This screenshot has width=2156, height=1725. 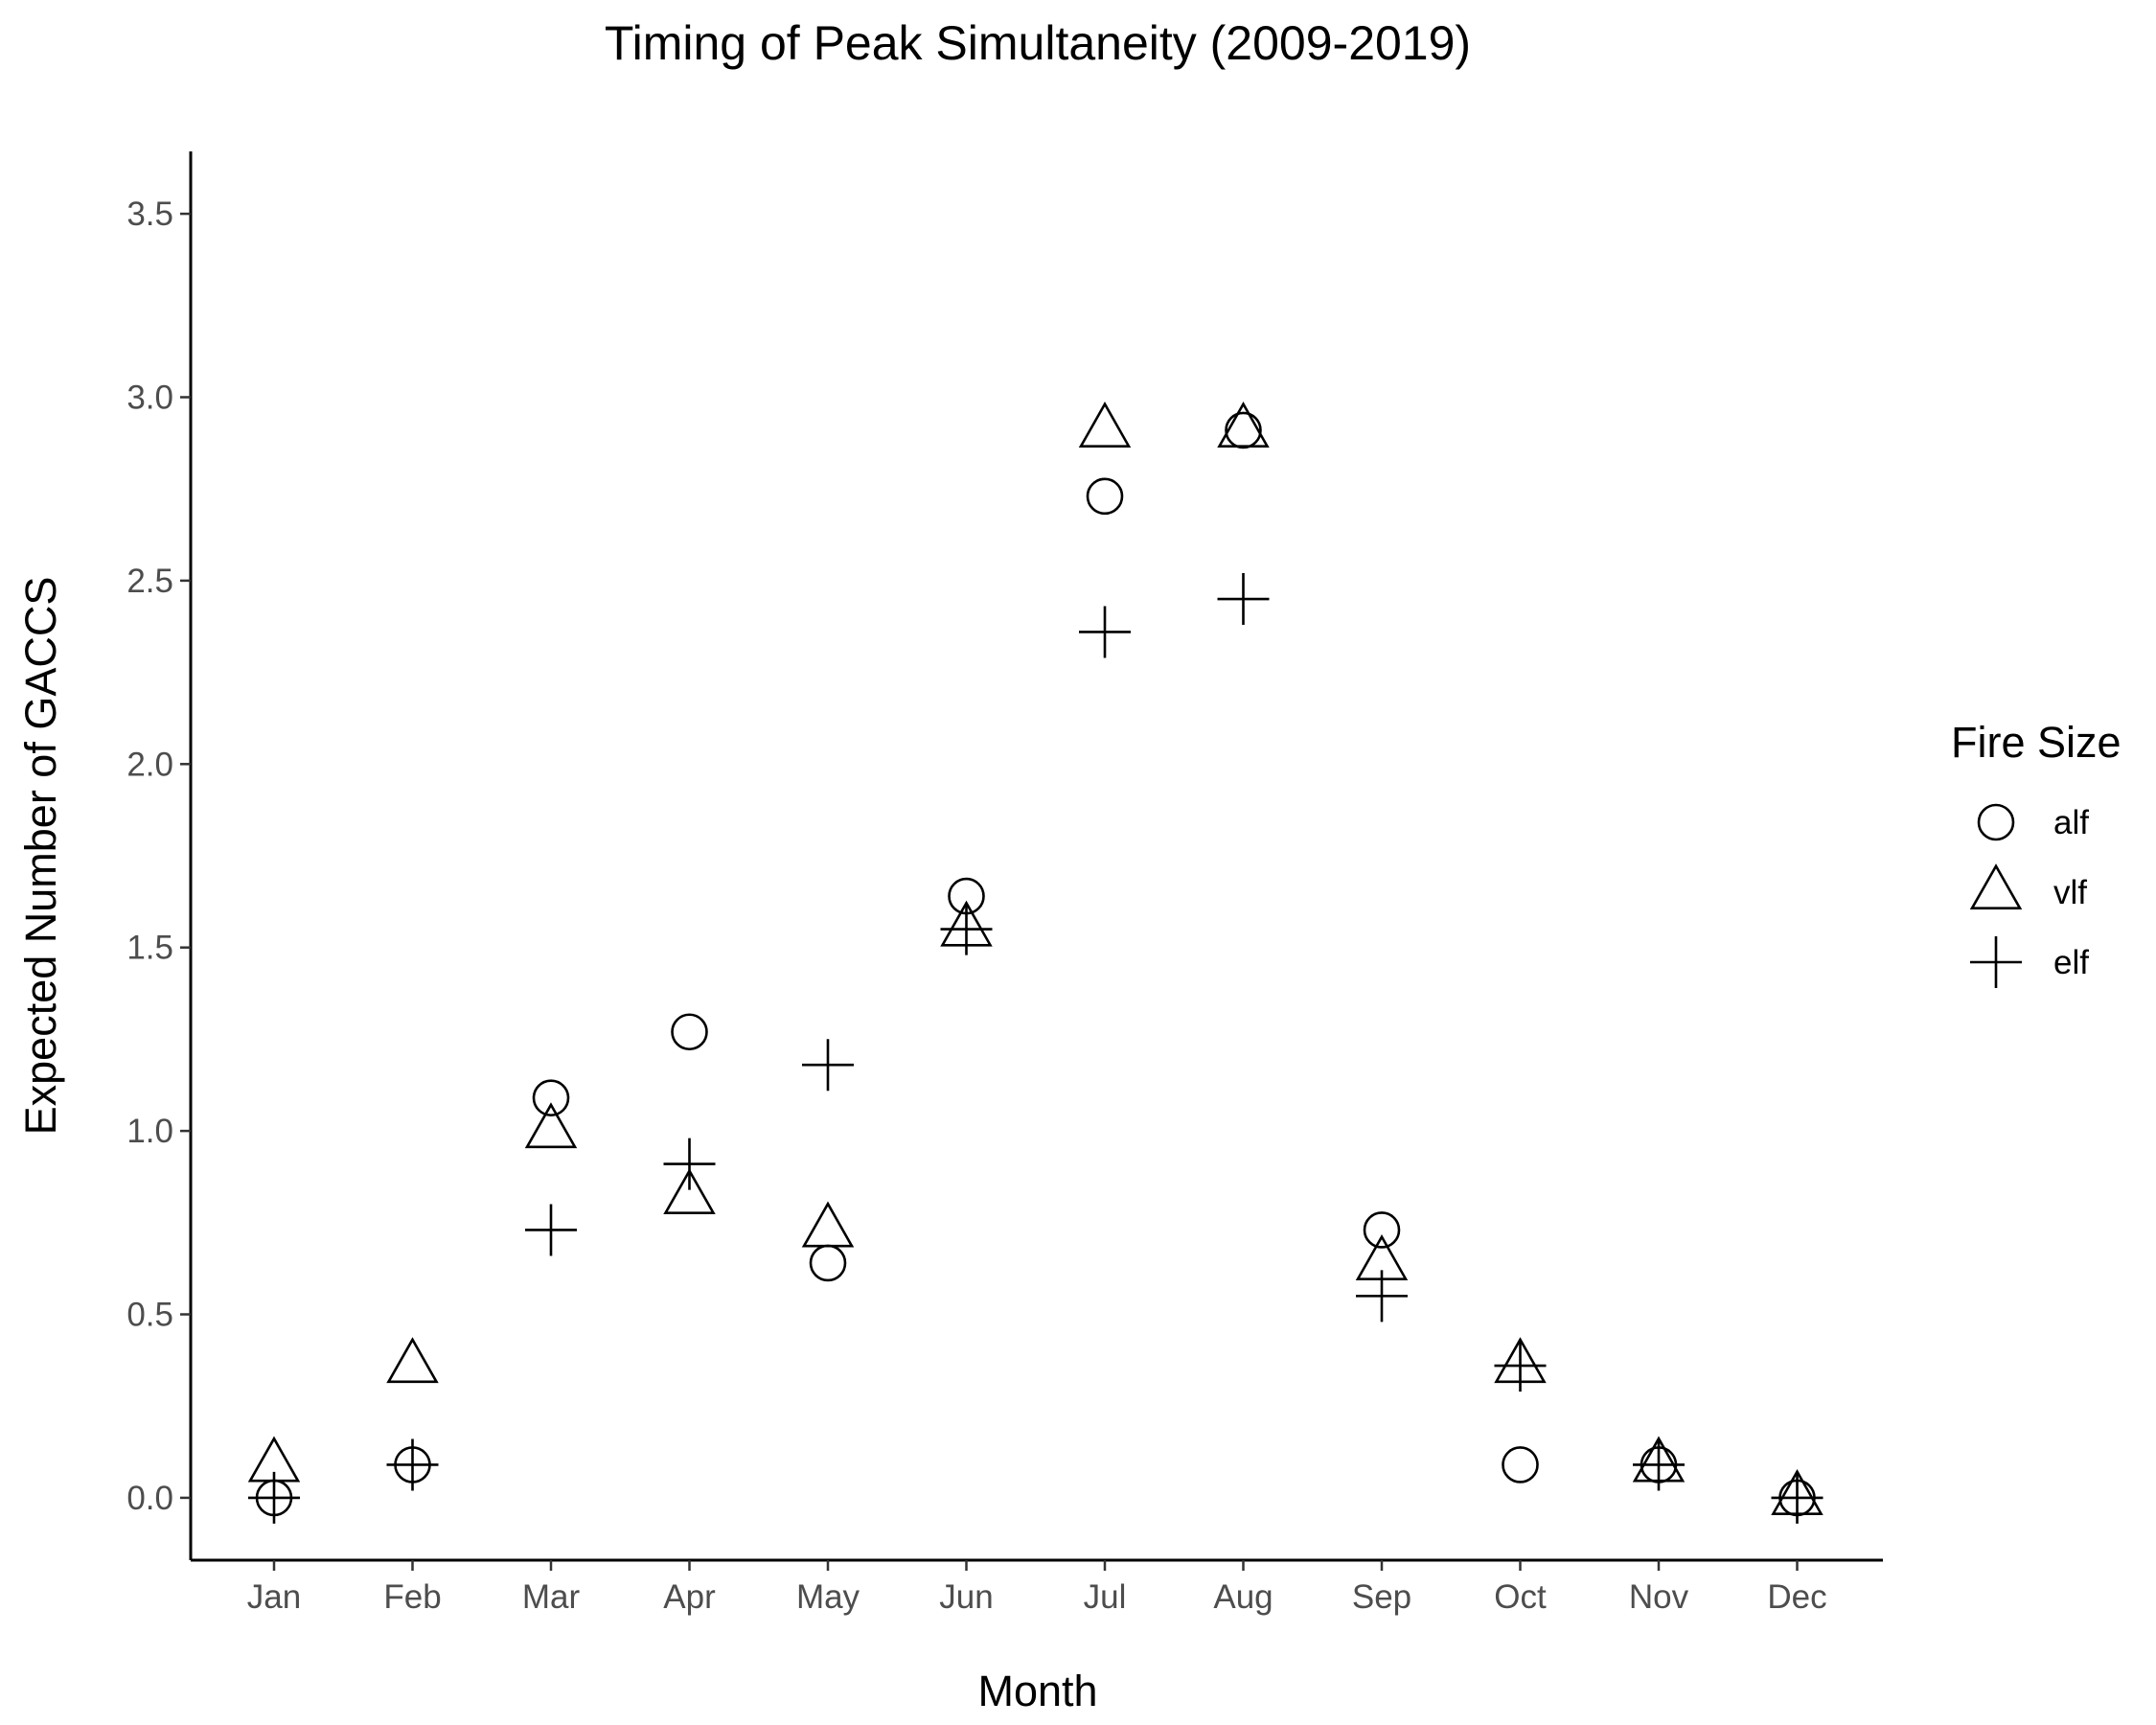 I want to click on chart-title: Timing of Peak Simultaneity (2009-2019), so click(x=1038, y=43).